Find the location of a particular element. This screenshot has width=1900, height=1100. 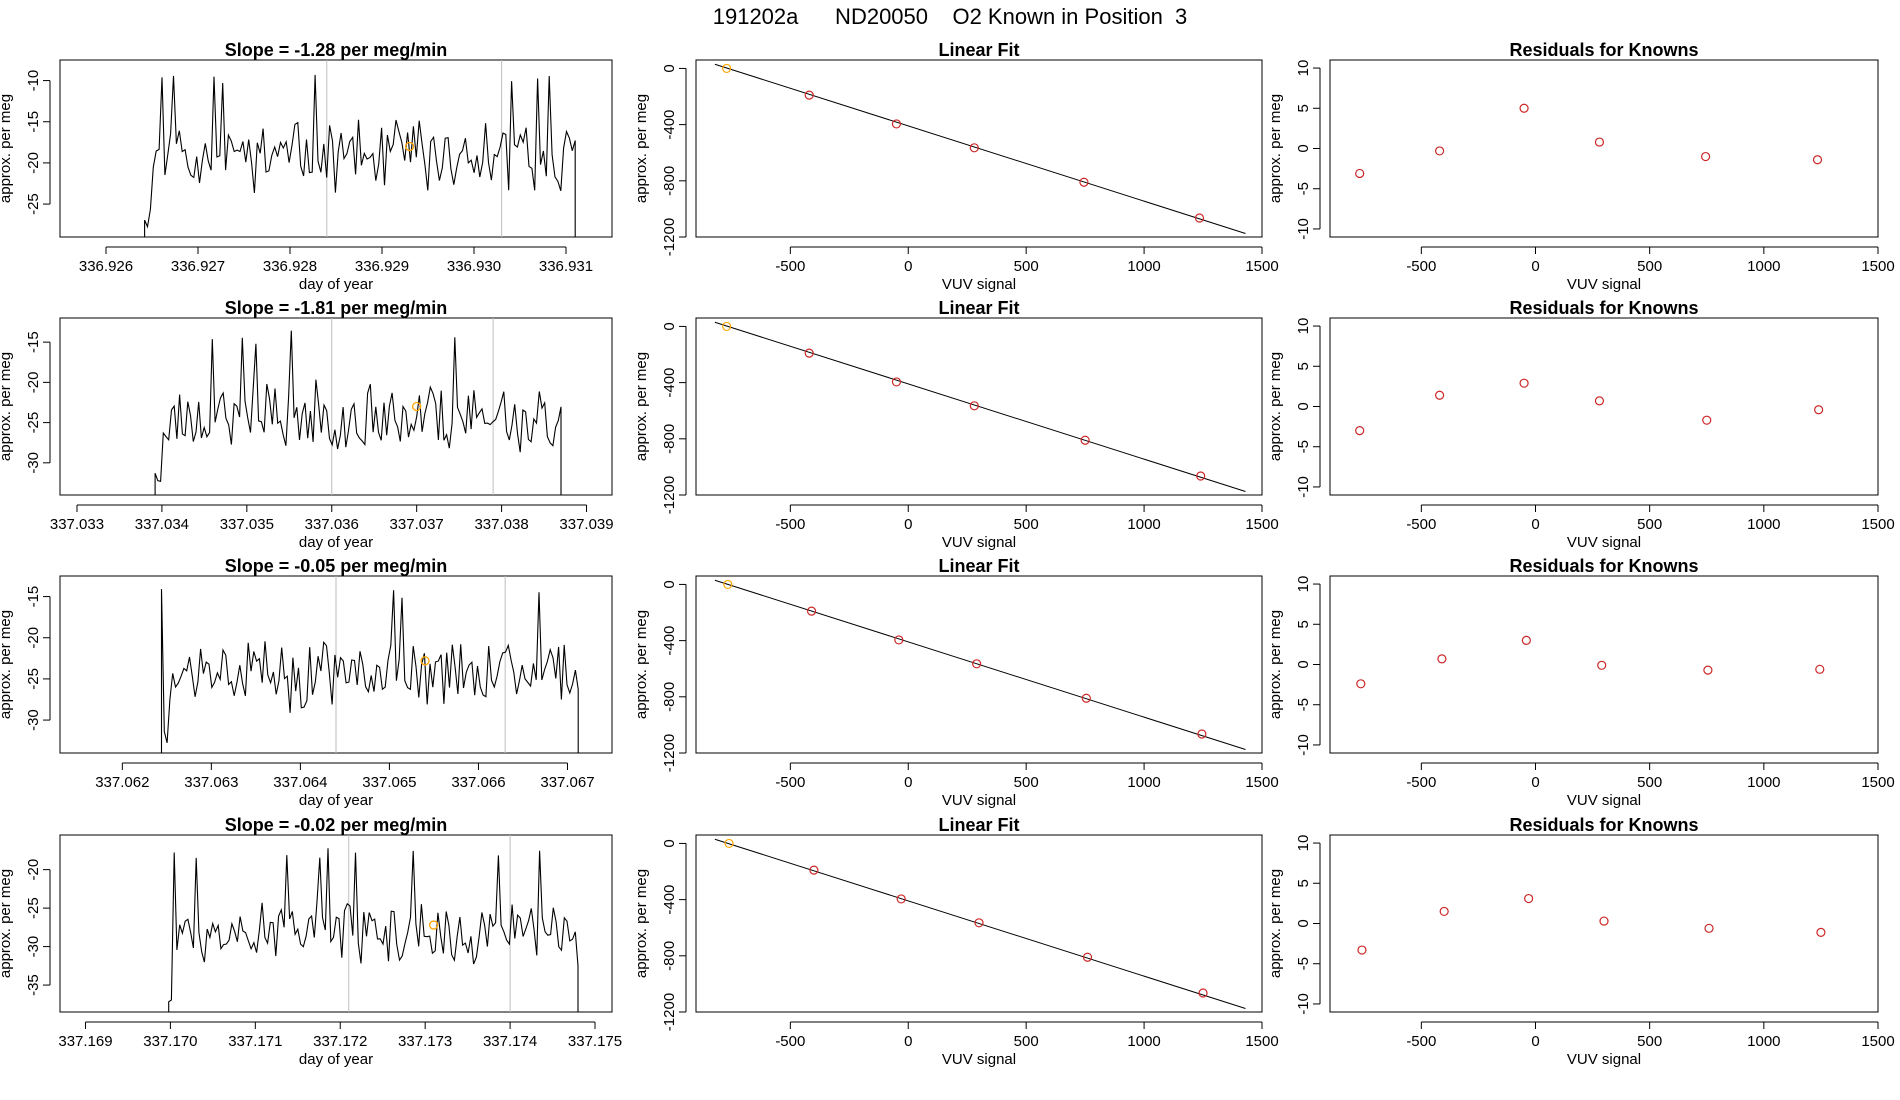

x-tick-label: 1000 is located at coordinates (1763, 782).